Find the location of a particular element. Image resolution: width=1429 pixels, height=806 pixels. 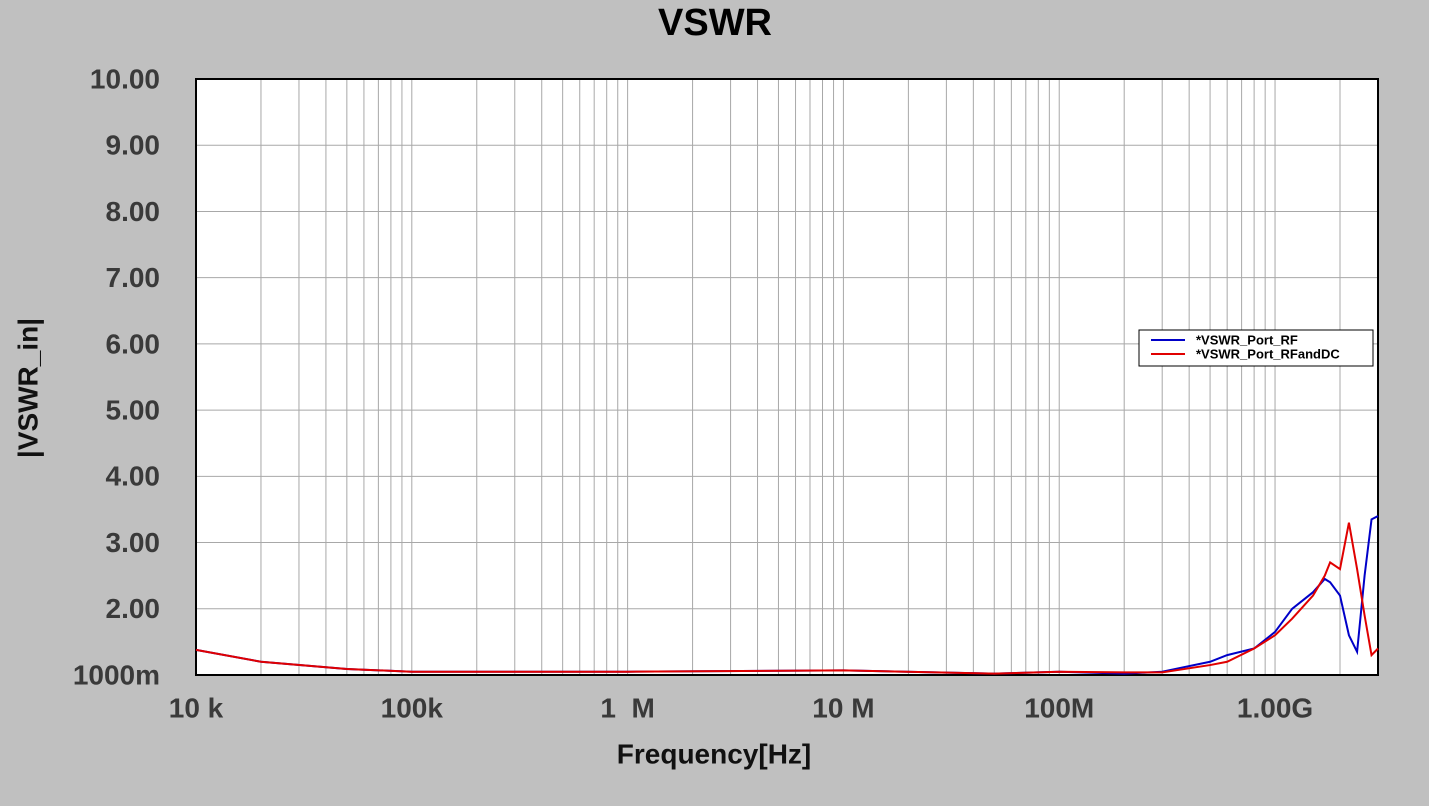

y-tick-label: 9.00 is located at coordinates (133, 145).